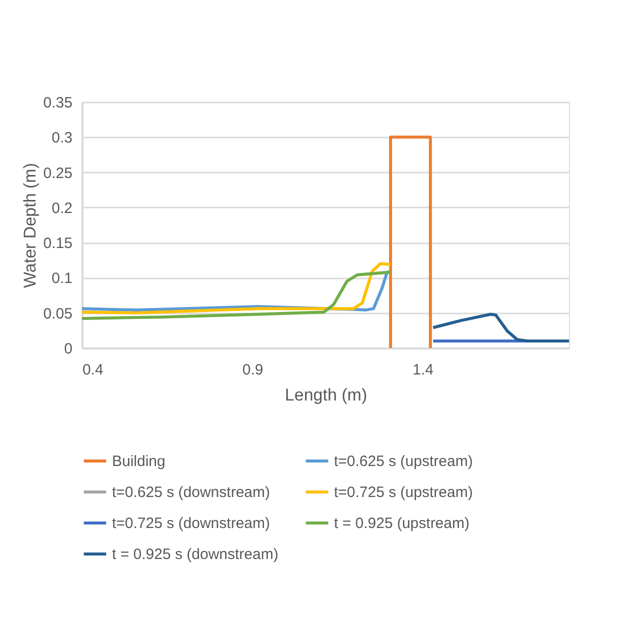  What do you see at coordinates (93, 370) in the screenshot?
I see `x-tick-label: 0.4` at bounding box center [93, 370].